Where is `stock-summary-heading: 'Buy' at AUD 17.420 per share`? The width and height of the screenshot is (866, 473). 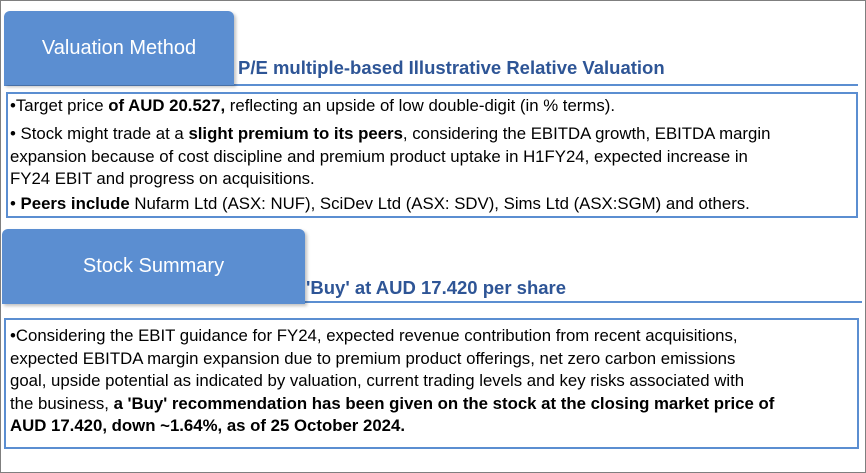
stock-summary-heading: 'Buy' at AUD 17.420 per share is located at coordinates (436, 287).